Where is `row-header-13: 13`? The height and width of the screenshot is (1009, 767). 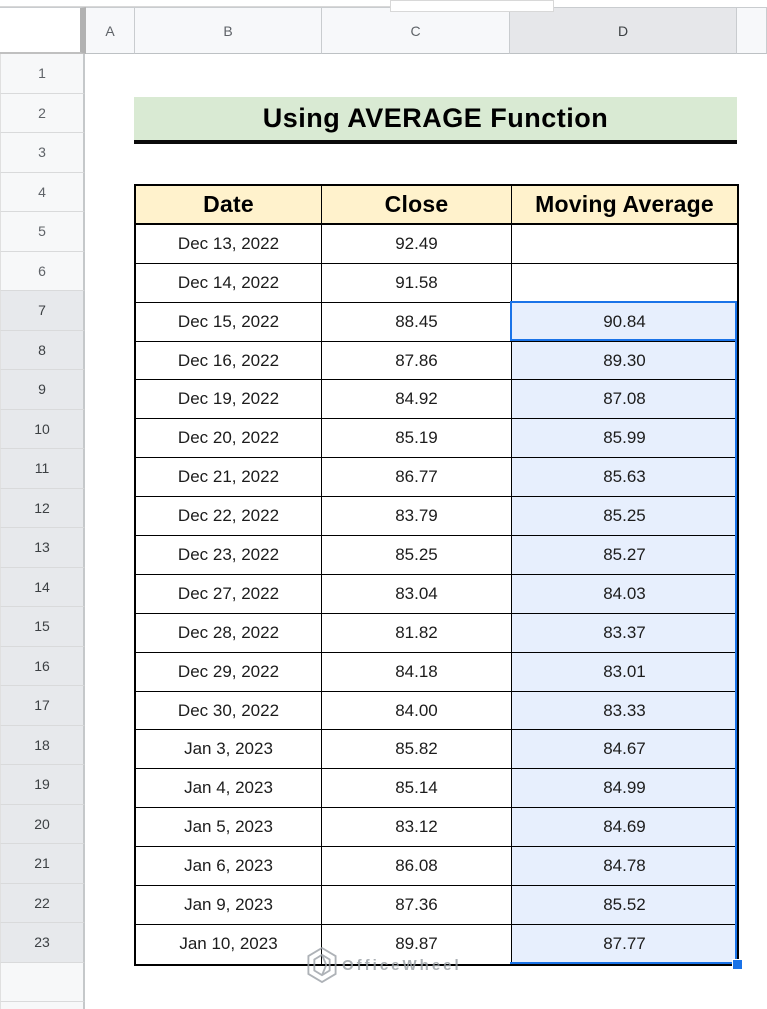 row-header-13: 13 is located at coordinates (42, 548).